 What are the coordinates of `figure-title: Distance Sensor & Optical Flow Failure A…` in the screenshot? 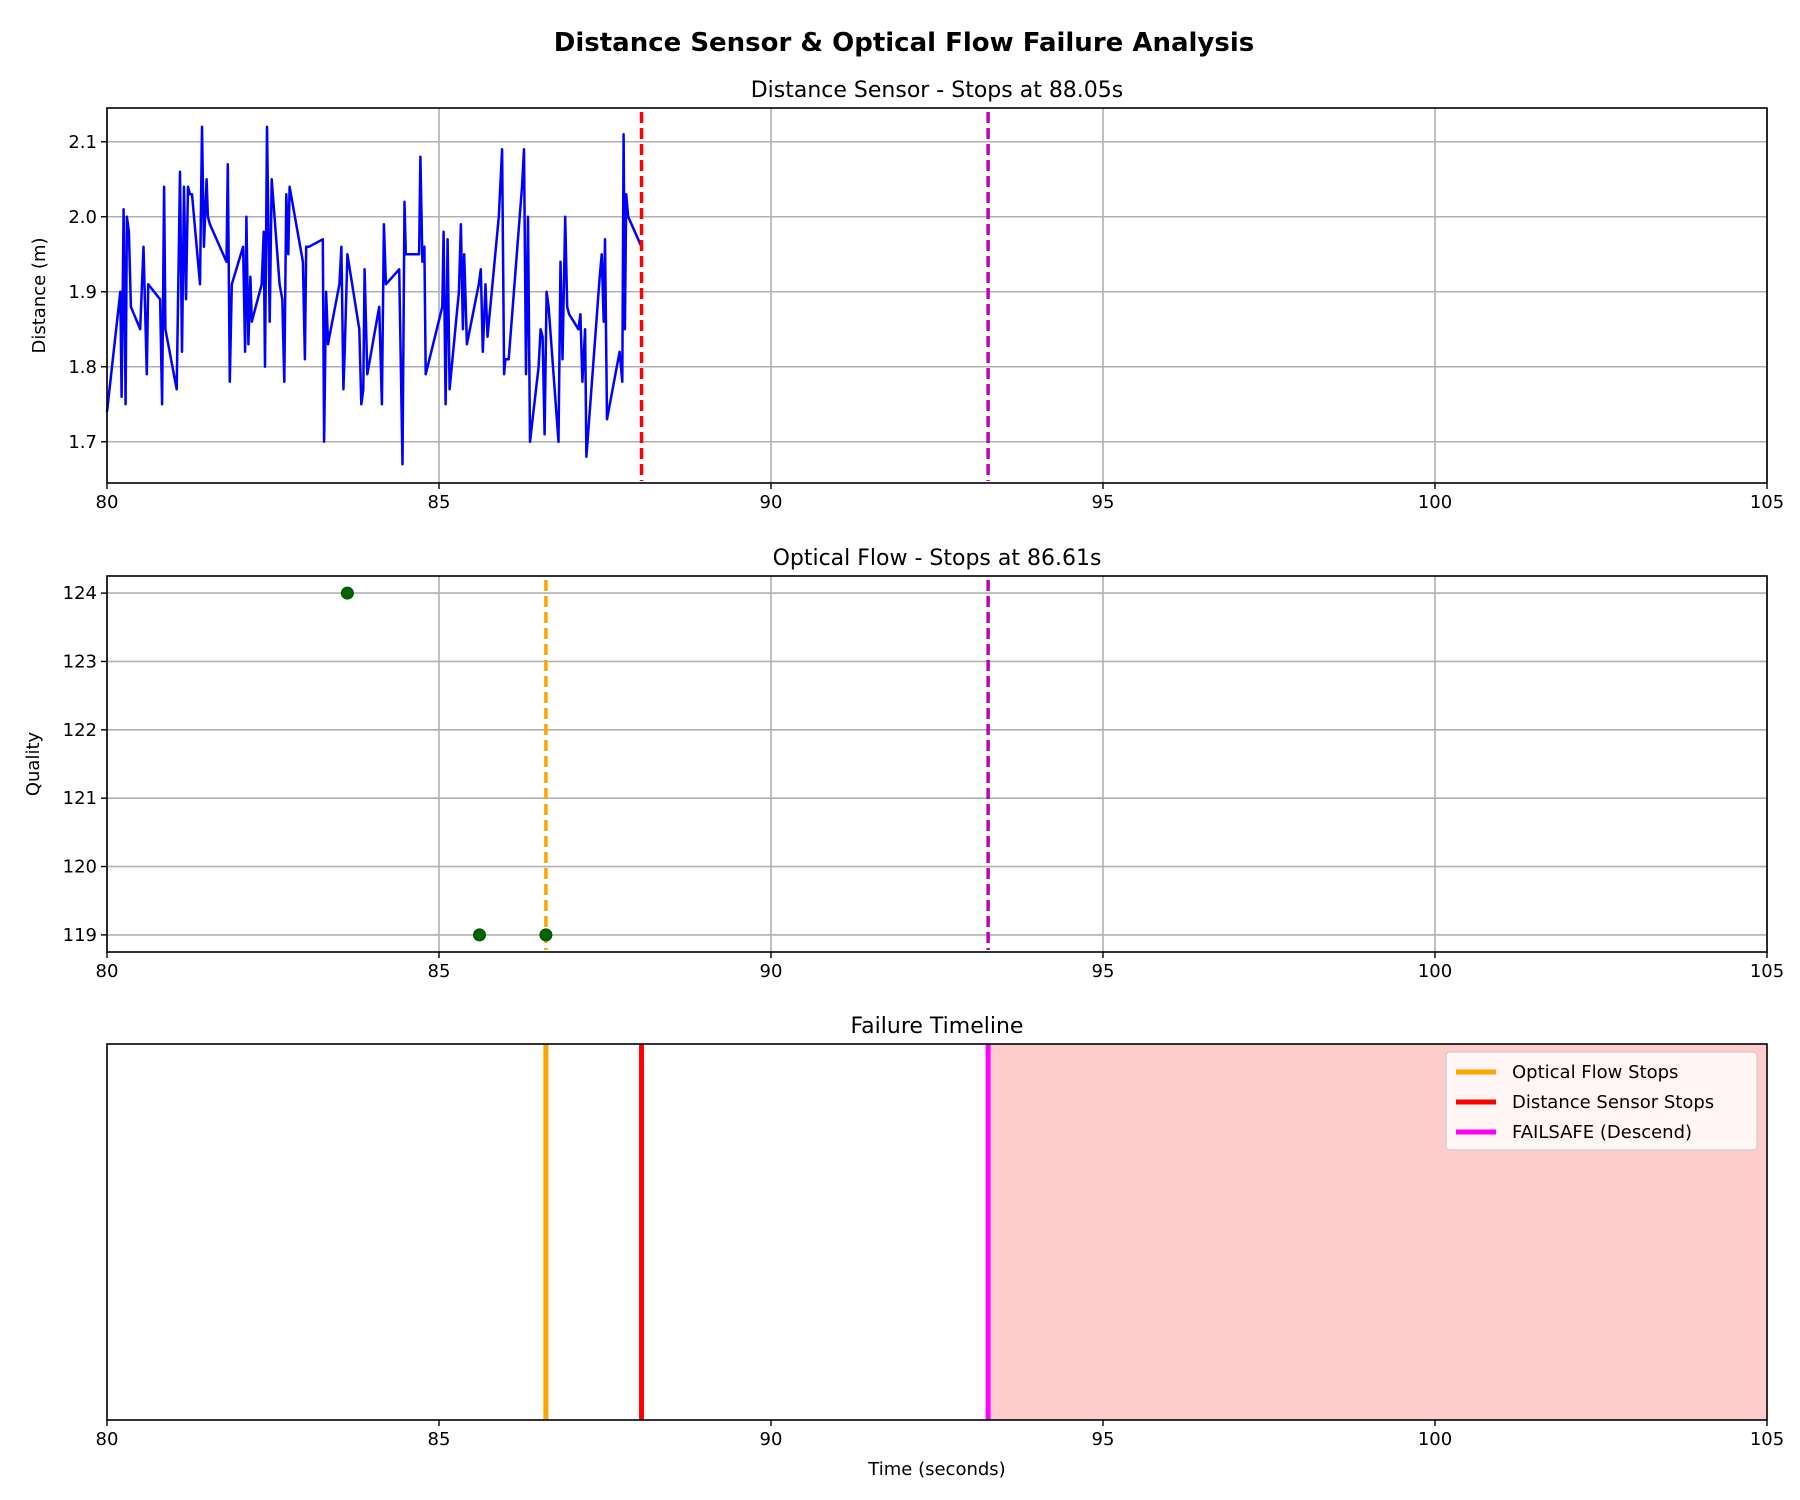 It's located at (904, 43).